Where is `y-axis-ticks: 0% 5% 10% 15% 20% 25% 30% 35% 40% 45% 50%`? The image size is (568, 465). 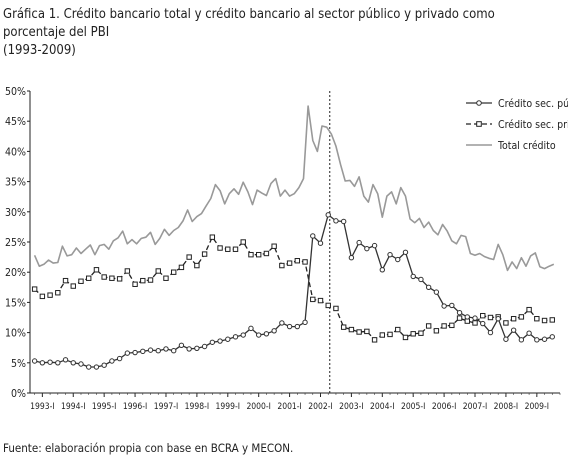 y-axis-ticks: 0% 5% 10% 15% 20% 25% 30% 35% 40% 45% 50% is located at coordinates (17, 243).